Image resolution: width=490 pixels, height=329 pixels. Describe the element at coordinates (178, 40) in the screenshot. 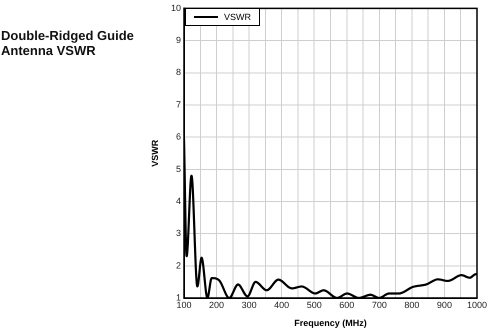

I see `y-tick-label: 9` at that location.